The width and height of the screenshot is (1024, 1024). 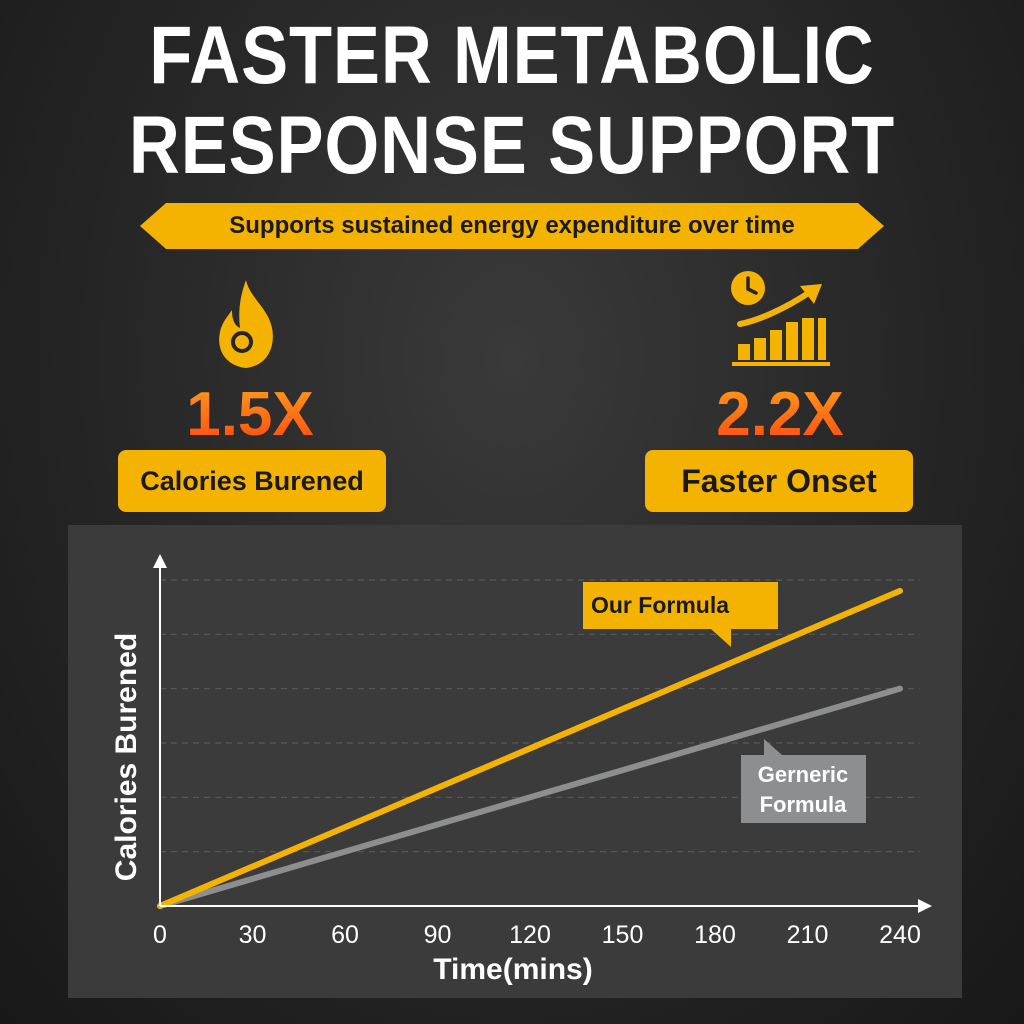 I want to click on x-axis-arrow-icon, so click(x=925, y=906).